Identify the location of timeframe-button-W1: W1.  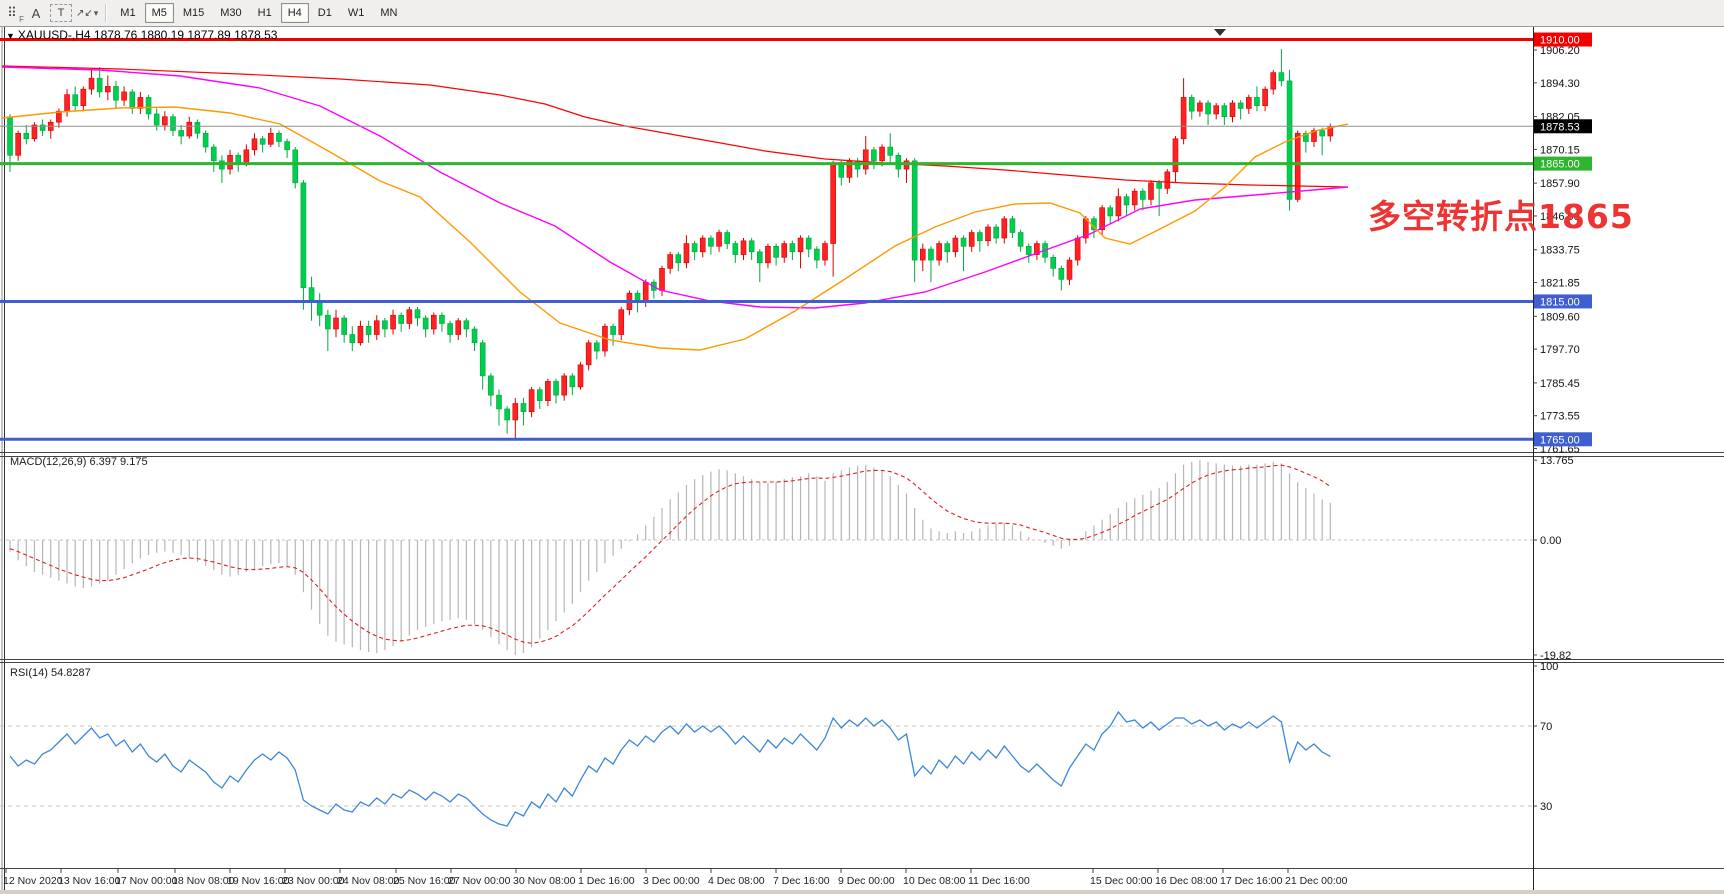
(356, 13).